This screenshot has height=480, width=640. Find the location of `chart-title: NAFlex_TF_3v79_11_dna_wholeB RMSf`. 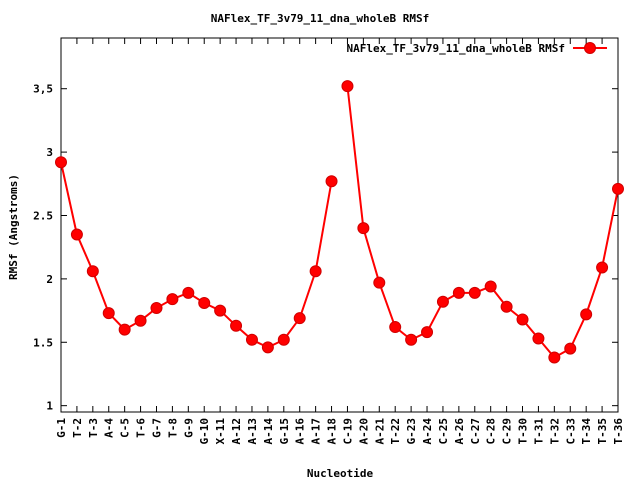

chart-title: NAFlex_TF_3v79_11_dna_wholeB RMSf is located at coordinates (320, 18).